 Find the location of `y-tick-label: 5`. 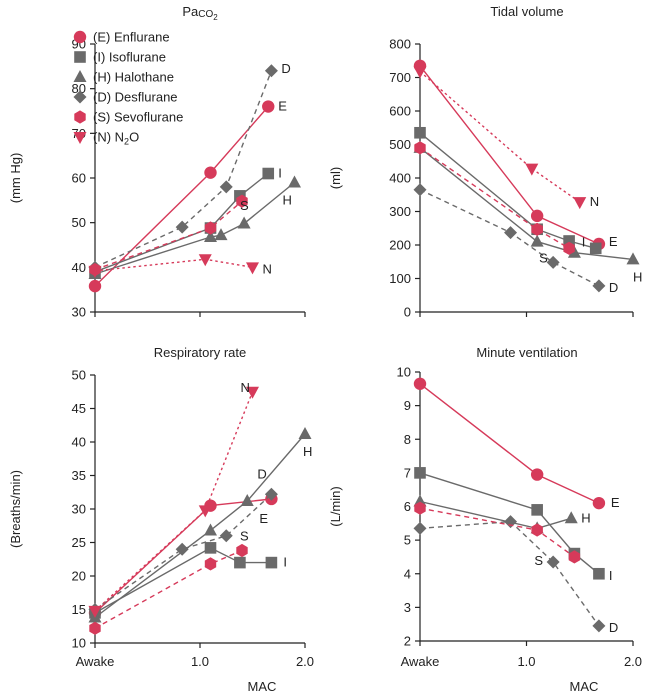

y-tick-label: 5 is located at coordinates (407, 540).